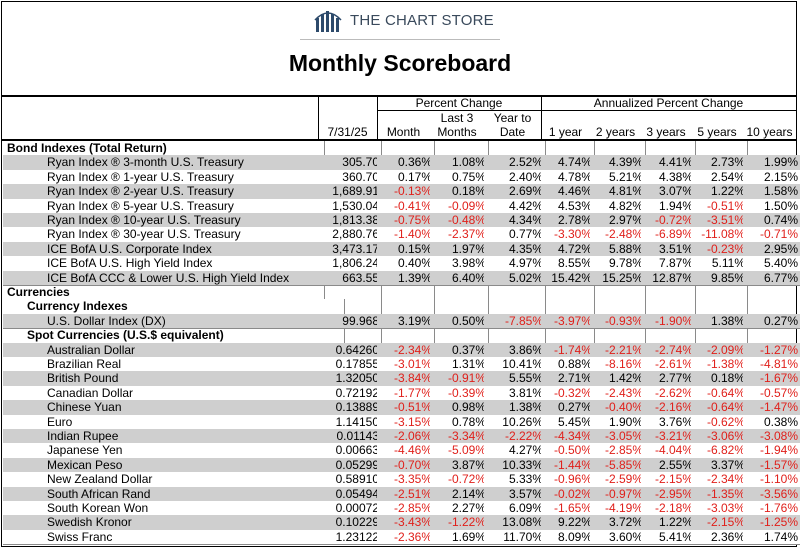  Describe the element at coordinates (719, 379) in the screenshot. I see `value-cell: 0.18%` at that location.